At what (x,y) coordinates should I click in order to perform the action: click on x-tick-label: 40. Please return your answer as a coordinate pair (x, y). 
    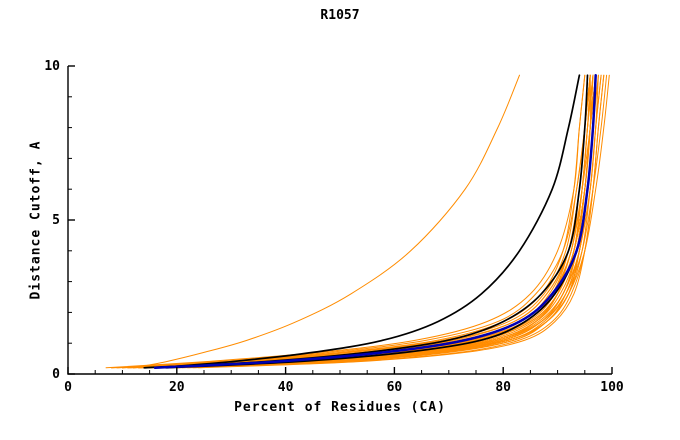
    Looking at the image, I should click on (286, 387).